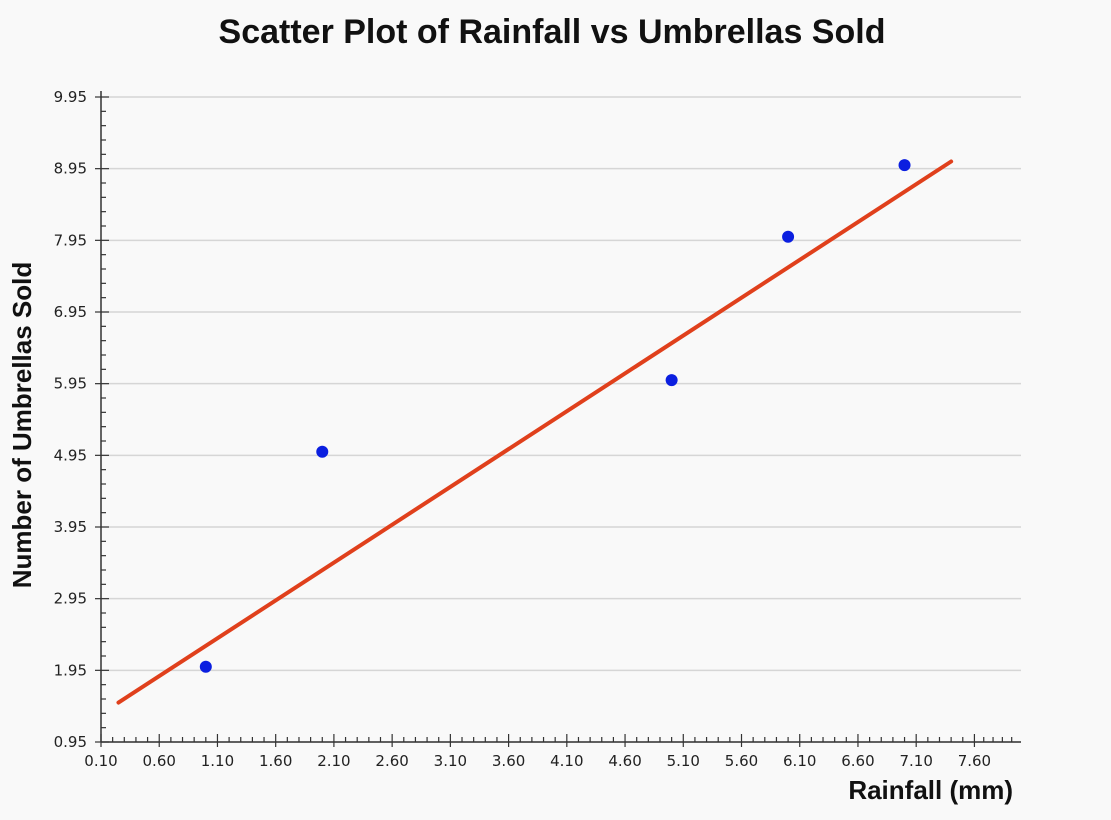 The width and height of the screenshot is (1111, 820). Describe the element at coordinates (70, 527) in the screenshot. I see `y-tick-label: 3.95` at that location.